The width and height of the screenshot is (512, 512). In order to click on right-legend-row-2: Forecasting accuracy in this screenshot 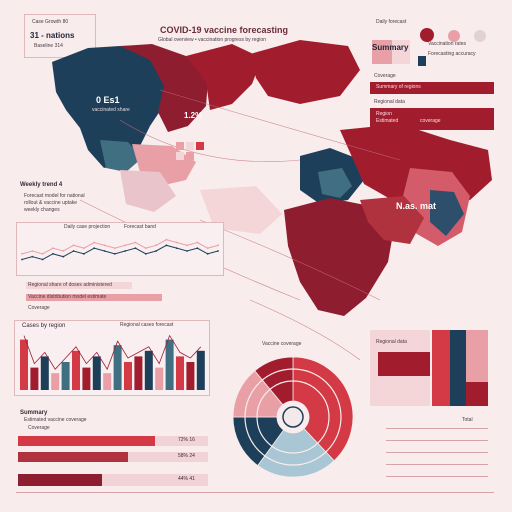, I will do `click(452, 54)`.